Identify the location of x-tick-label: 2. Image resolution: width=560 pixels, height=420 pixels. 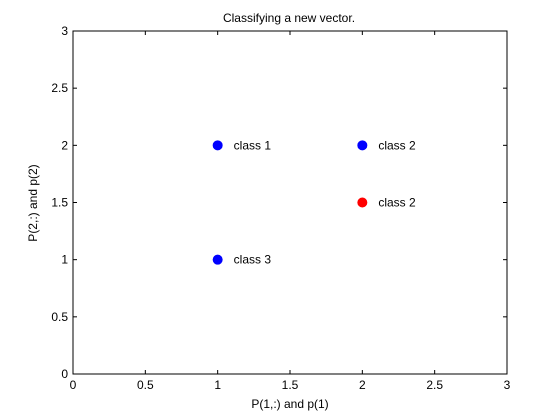
(362, 385).